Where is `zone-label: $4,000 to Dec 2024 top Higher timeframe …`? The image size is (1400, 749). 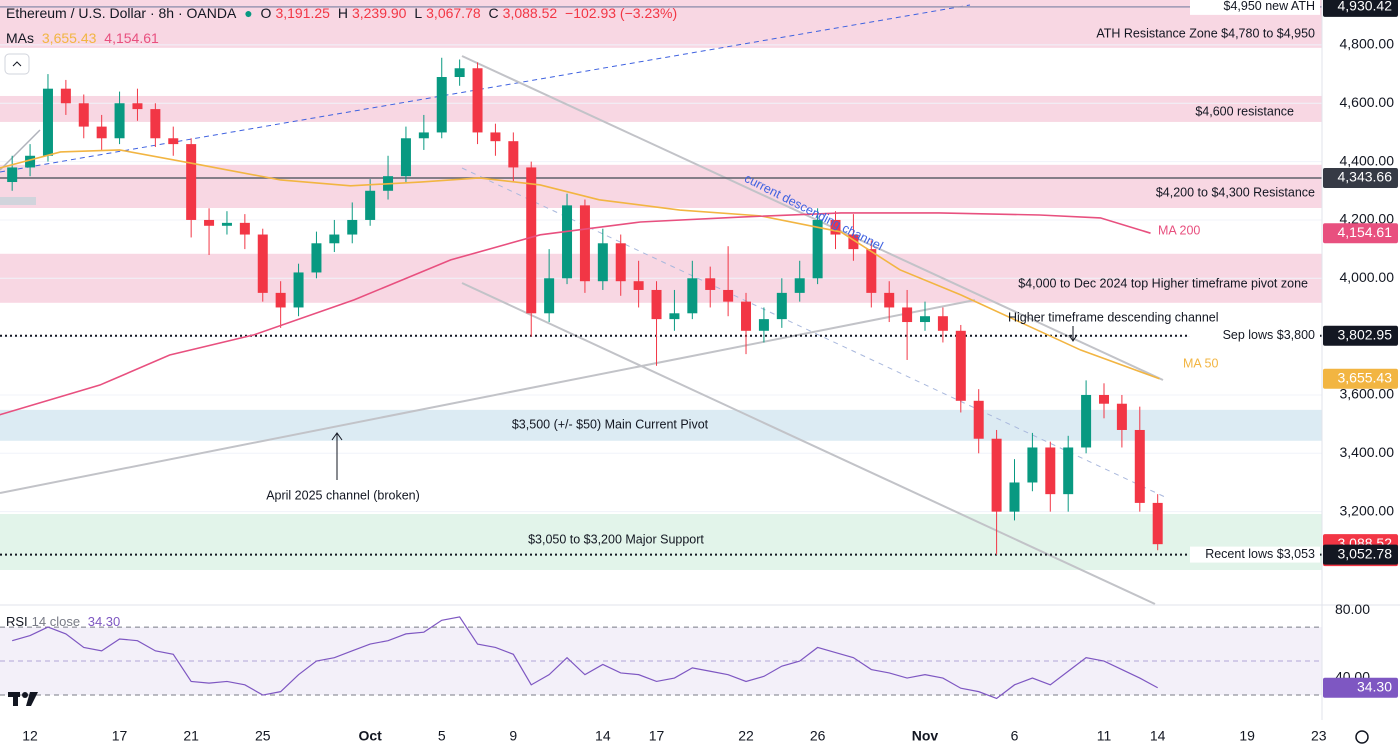 zone-label: $4,000 to Dec 2024 top Higher timeframe … is located at coordinates (1163, 283).